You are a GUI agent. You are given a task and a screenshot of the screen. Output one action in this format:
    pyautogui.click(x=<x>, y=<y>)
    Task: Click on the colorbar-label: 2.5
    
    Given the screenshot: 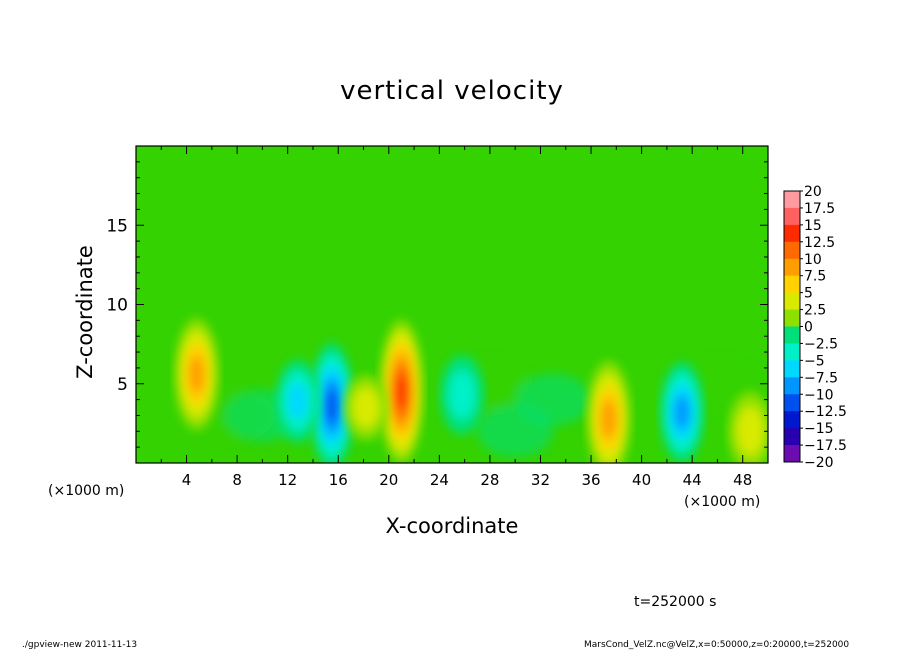 What is the action you would take?
    pyautogui.click(x=815, y=311)
    